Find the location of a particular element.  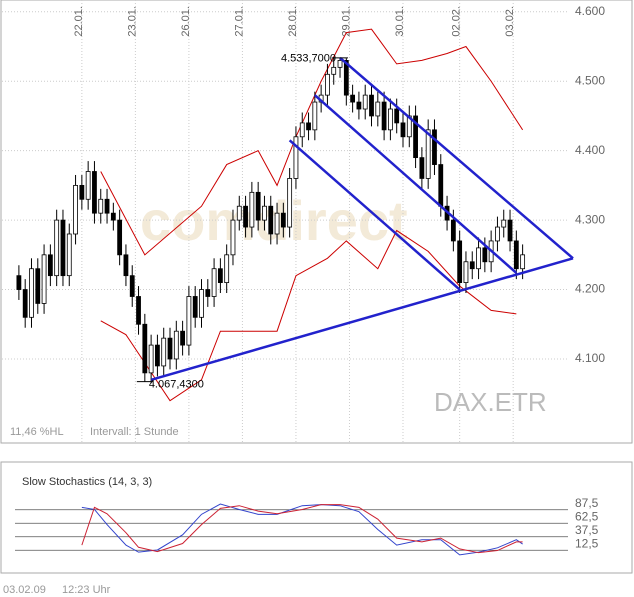

y-tick-label: 4.100 is located at coordinates (590, 358).